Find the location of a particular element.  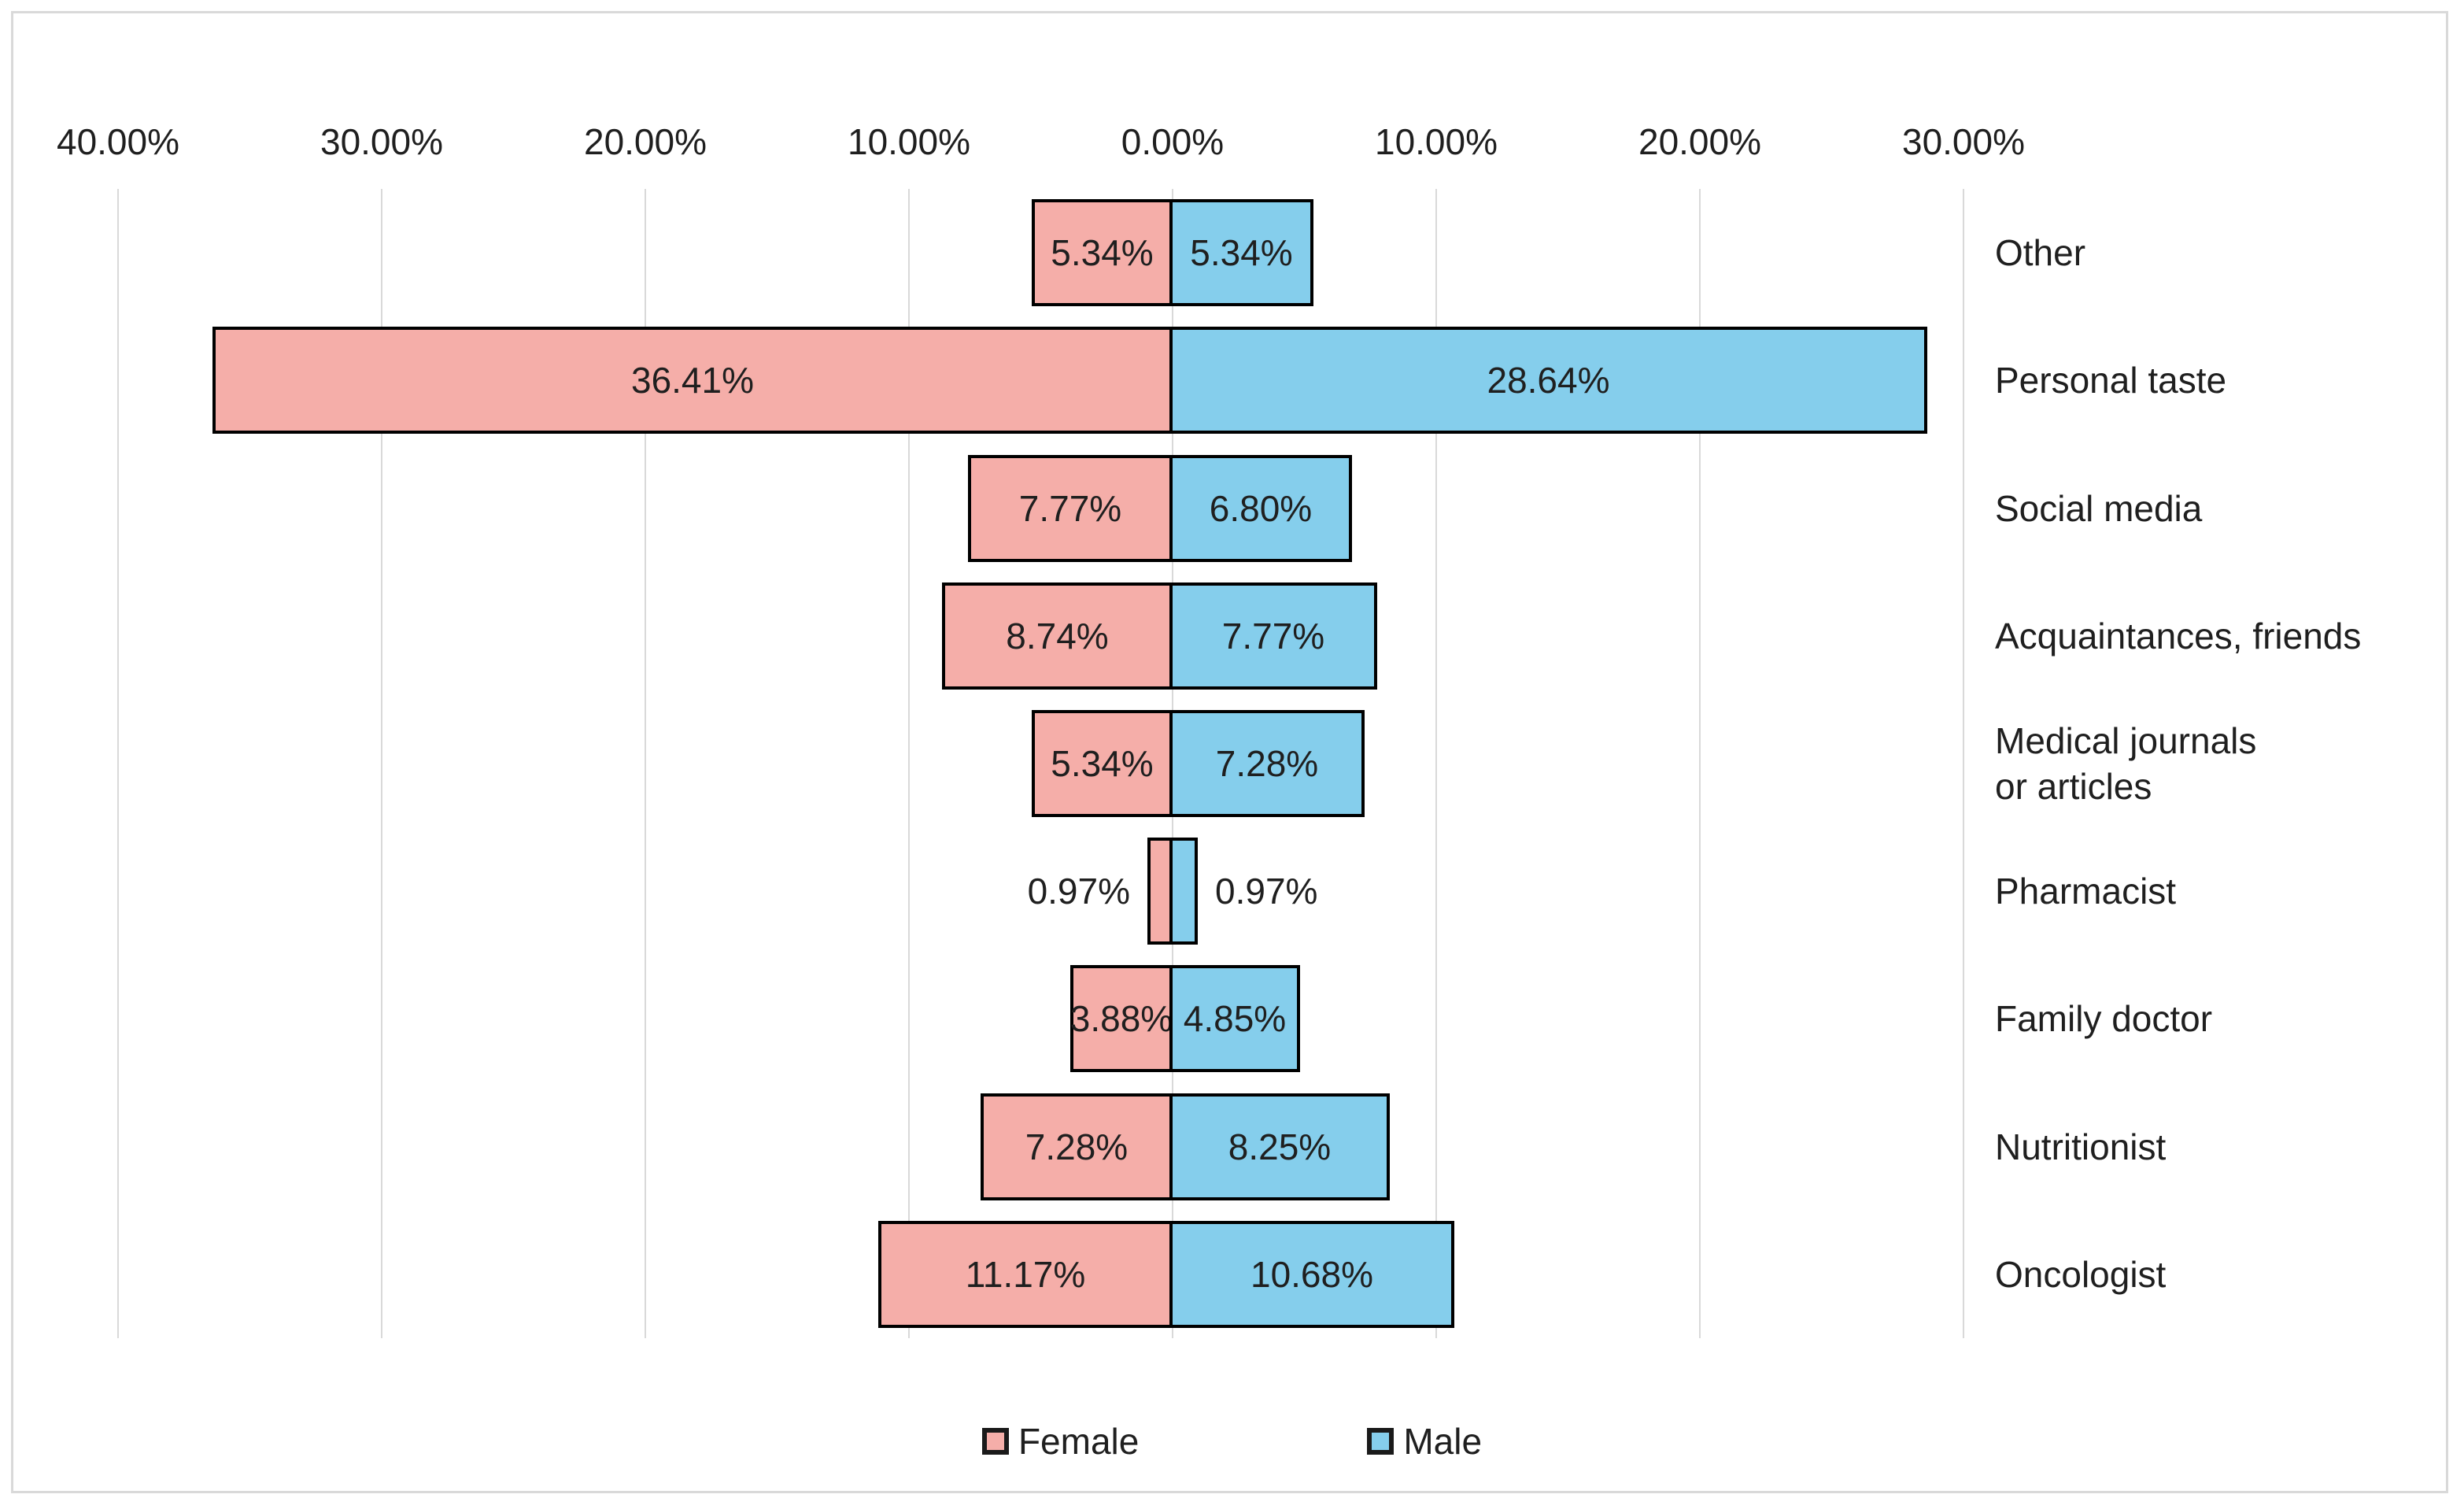

bar-male: 10.68% is located at coordinates (1311, 1274).